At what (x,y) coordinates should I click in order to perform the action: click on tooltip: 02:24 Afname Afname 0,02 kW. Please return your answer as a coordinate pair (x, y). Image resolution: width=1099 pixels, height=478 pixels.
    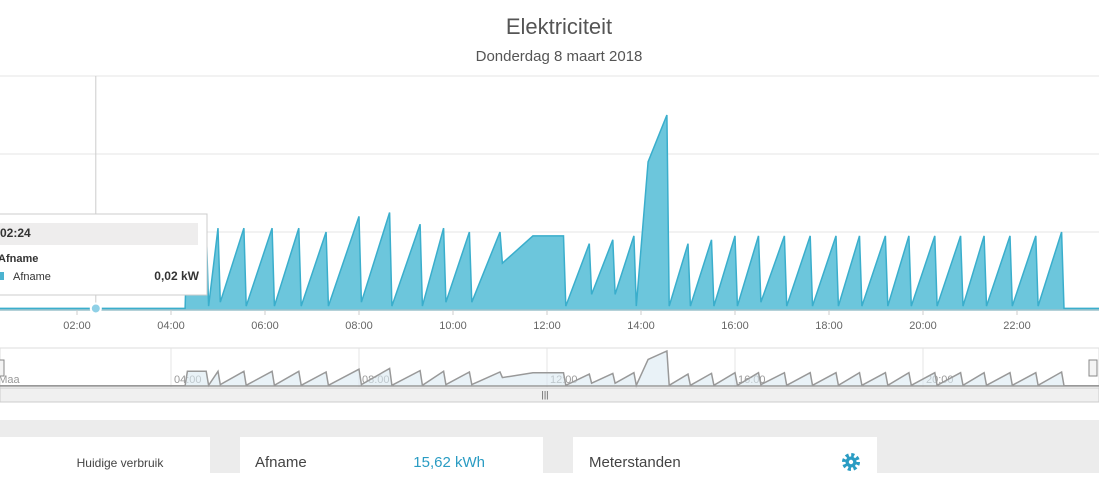
    Looking at the image, I should click on (104, 264).